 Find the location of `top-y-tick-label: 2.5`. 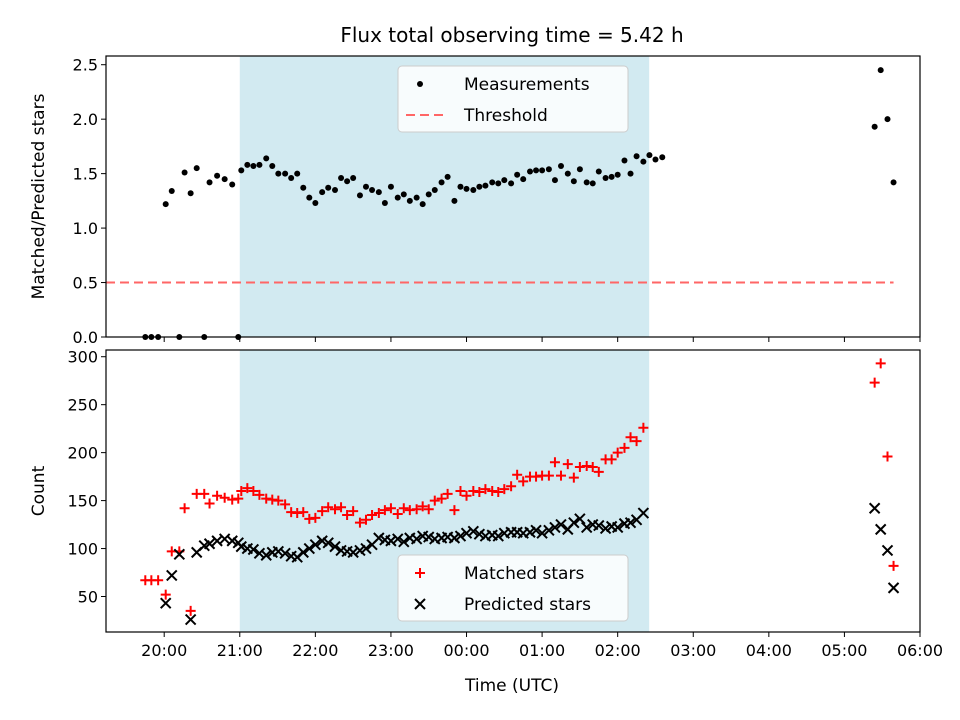

top-y-tick-label: 2.5 is located at coordinates (85, 65).